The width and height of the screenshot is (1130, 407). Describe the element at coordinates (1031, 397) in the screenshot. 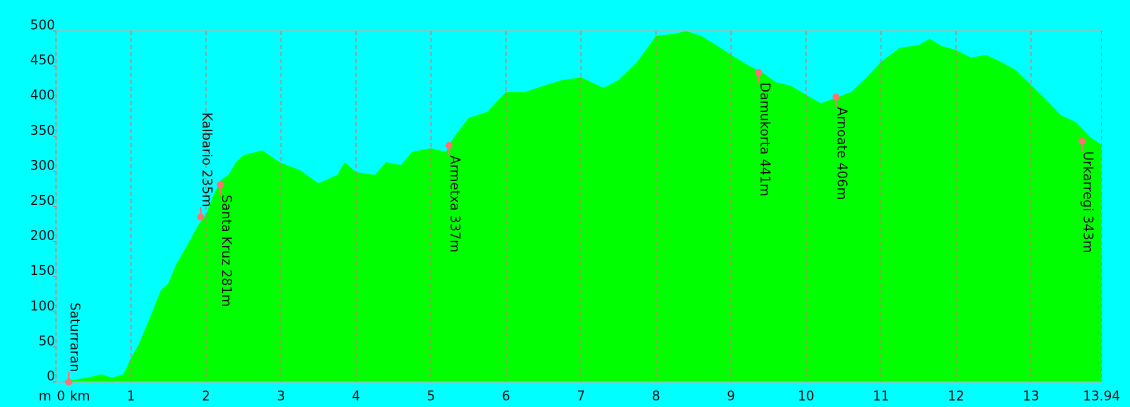

I see `x-tick-label: 13` at that location.